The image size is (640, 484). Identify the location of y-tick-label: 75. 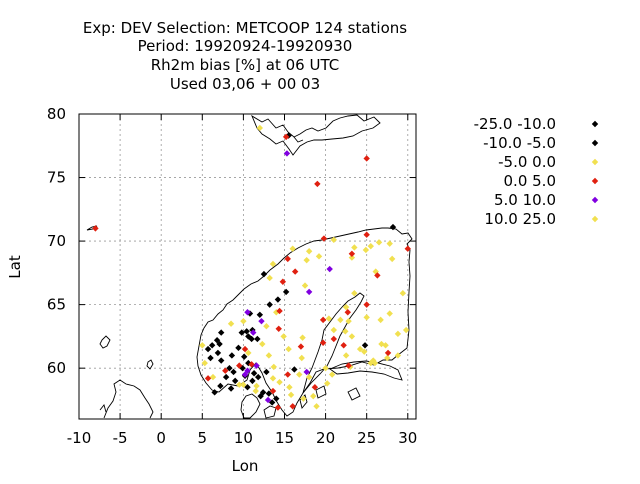
(56, 178).